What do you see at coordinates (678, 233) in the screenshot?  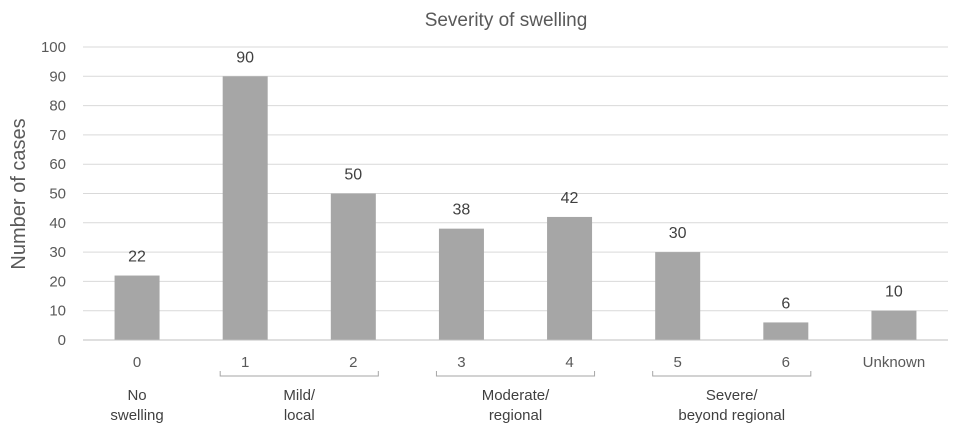 I see `data-label: 30` at bounding box center [678, 233].